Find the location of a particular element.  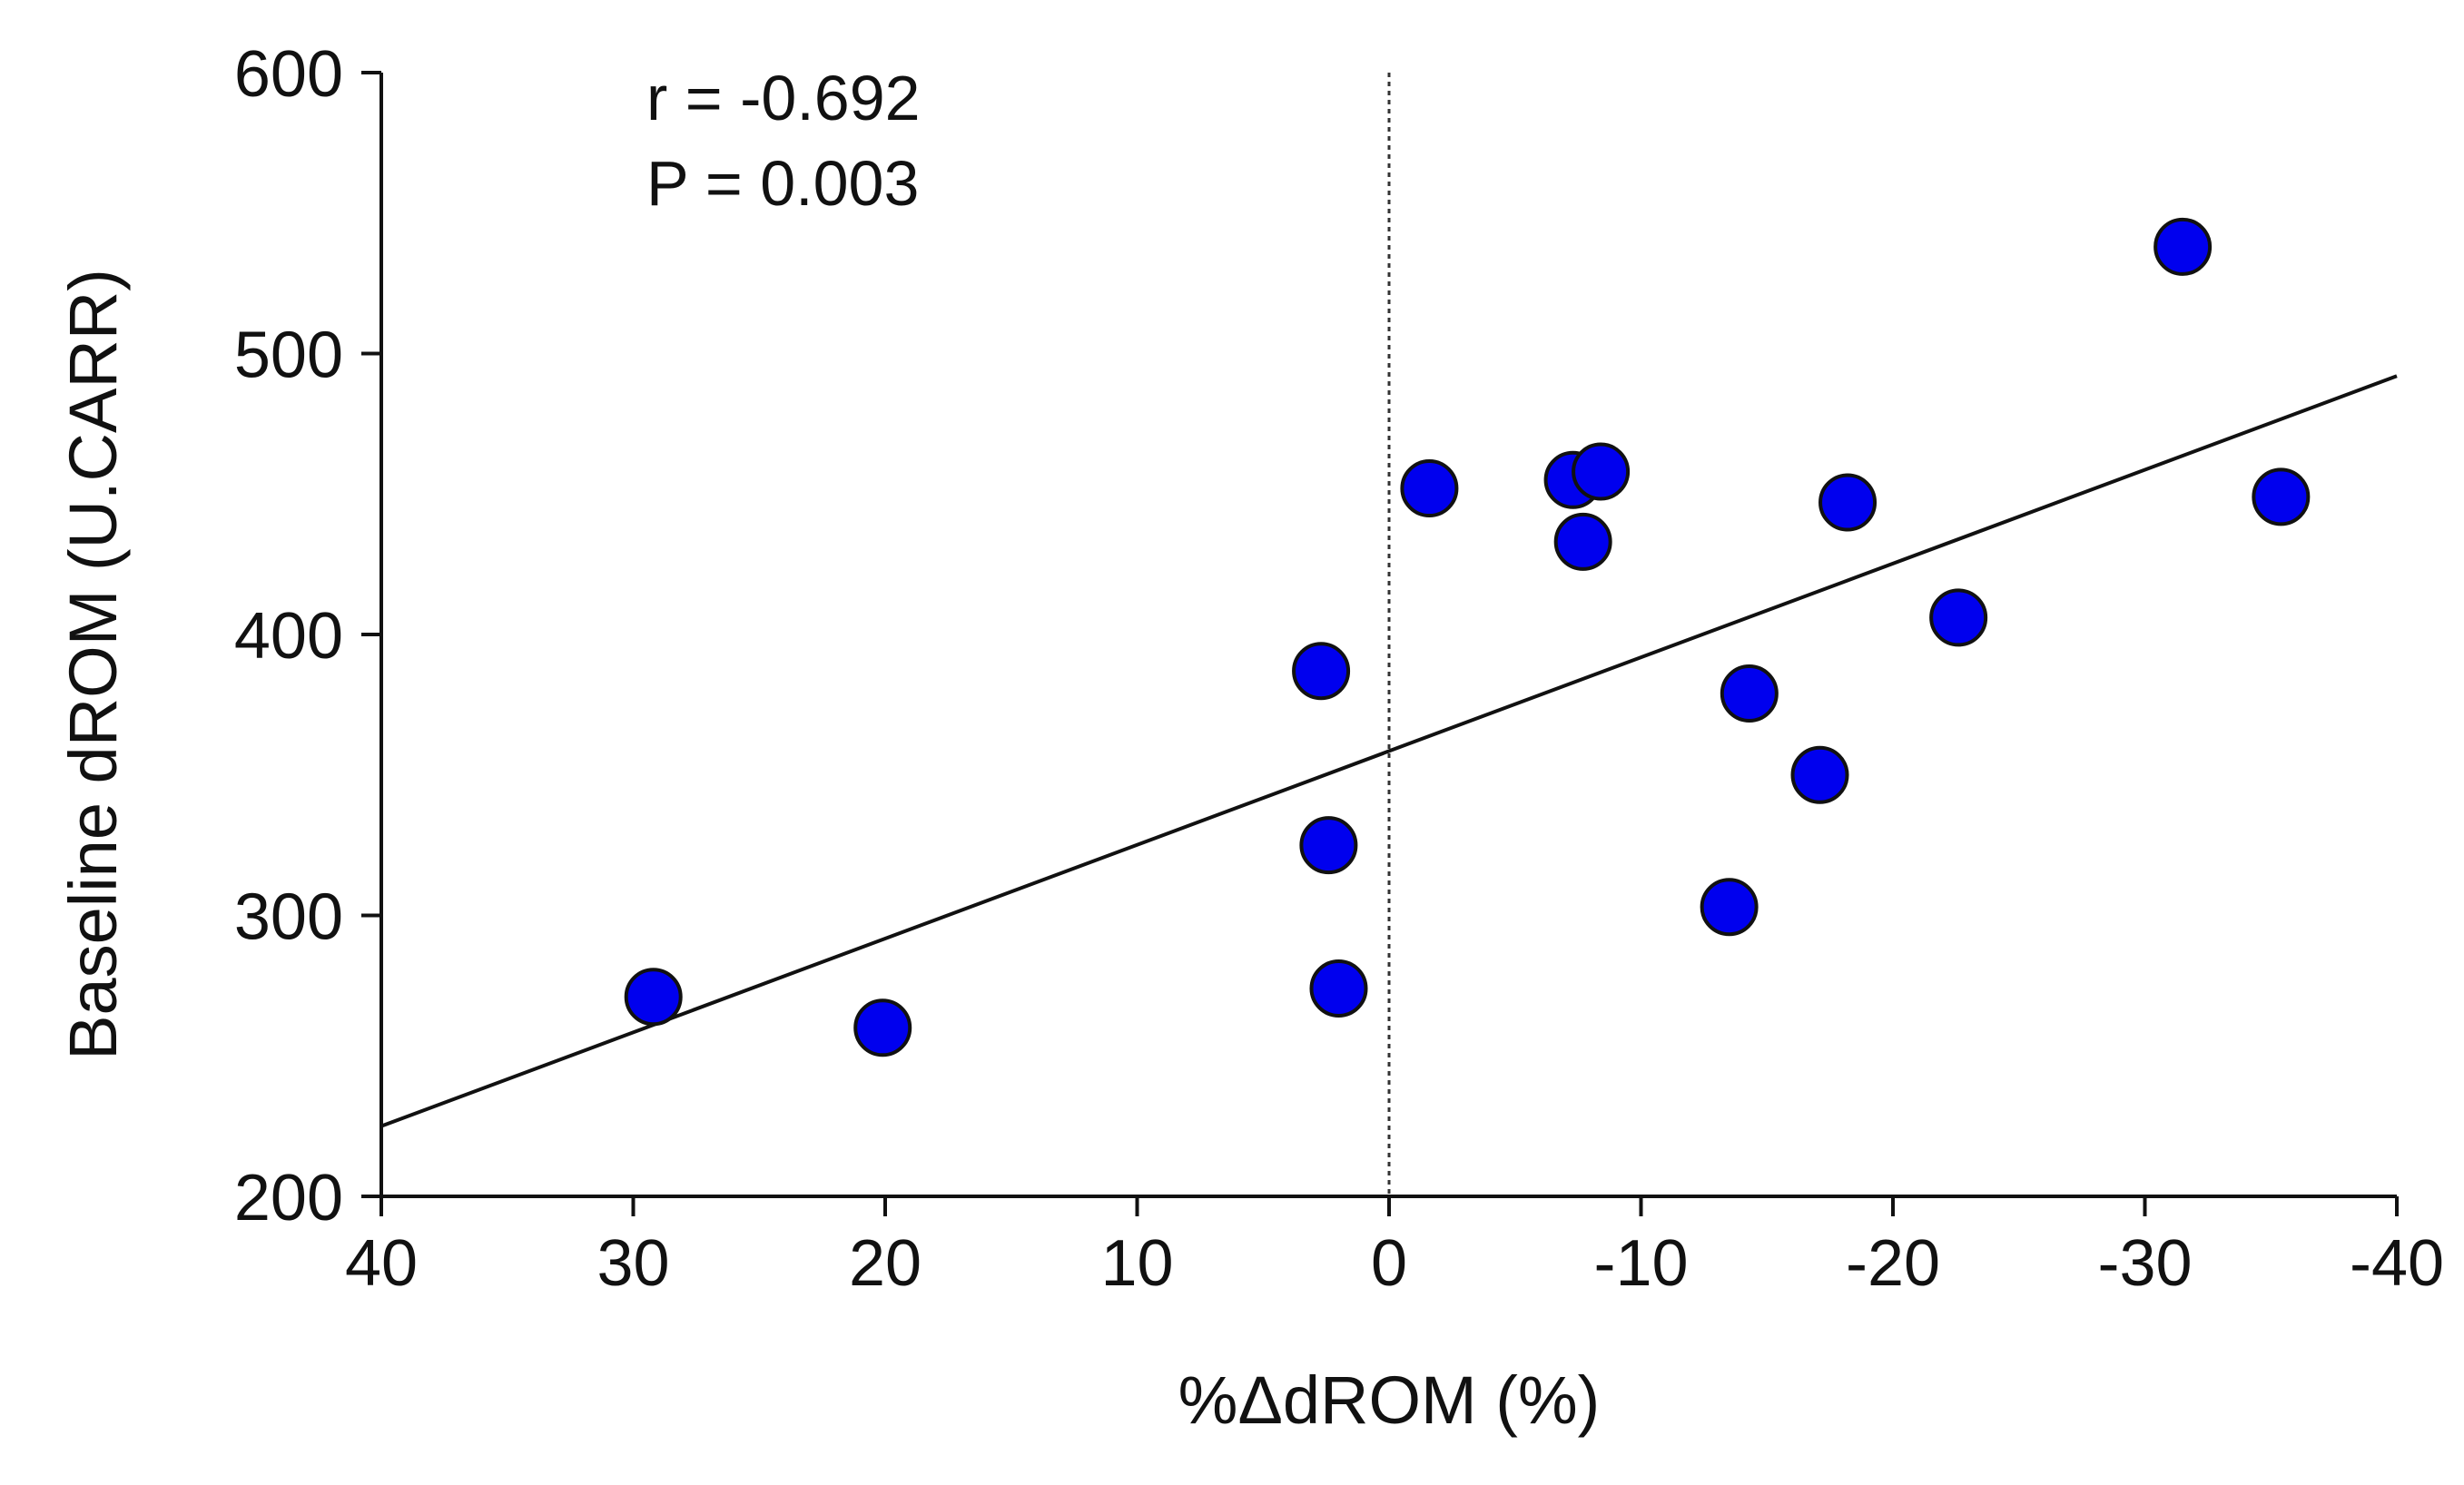

x-tick-label: -20 is located at coordinates (1893, 1263).